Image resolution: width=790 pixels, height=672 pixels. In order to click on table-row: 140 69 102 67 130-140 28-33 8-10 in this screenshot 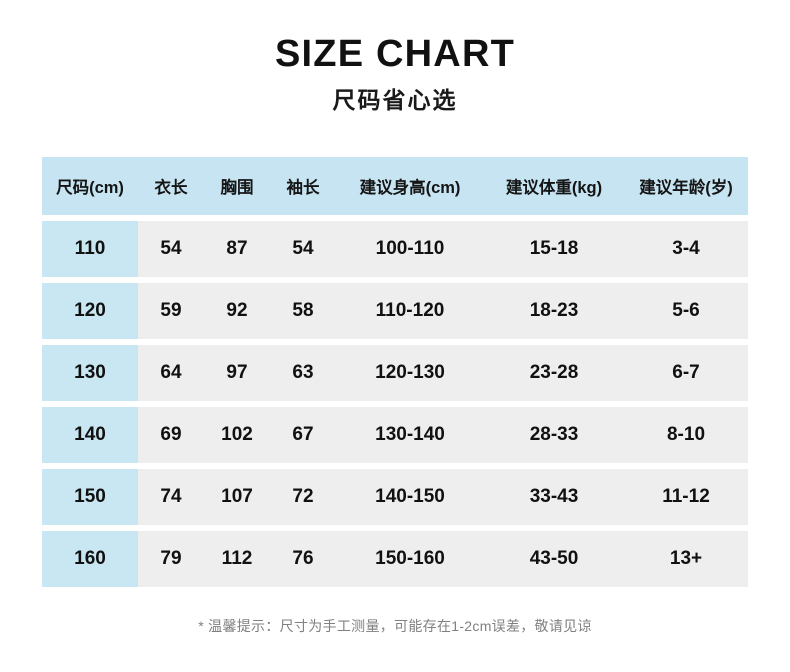, I will do `click(395, 435)`.